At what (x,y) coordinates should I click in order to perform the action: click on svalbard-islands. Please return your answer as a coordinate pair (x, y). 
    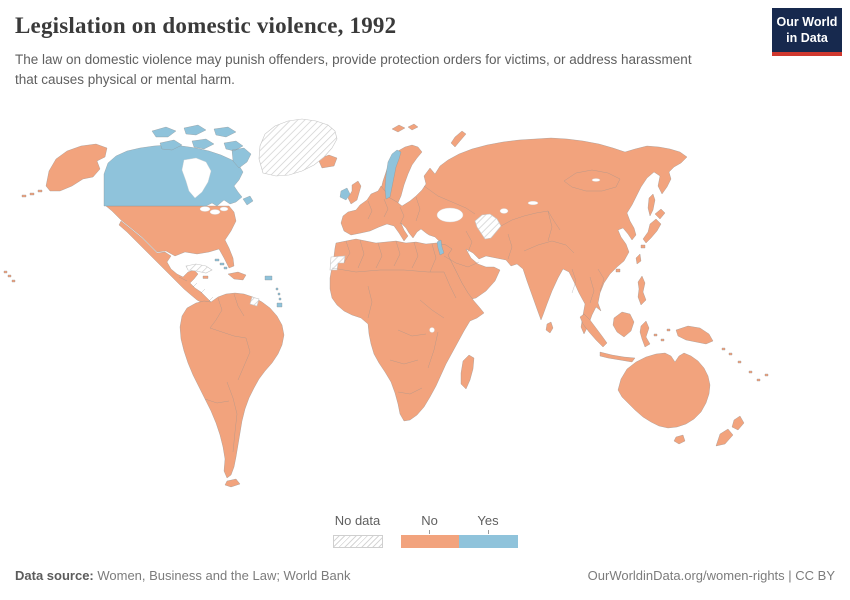
    Looking at the image, I should click on (405, 128).